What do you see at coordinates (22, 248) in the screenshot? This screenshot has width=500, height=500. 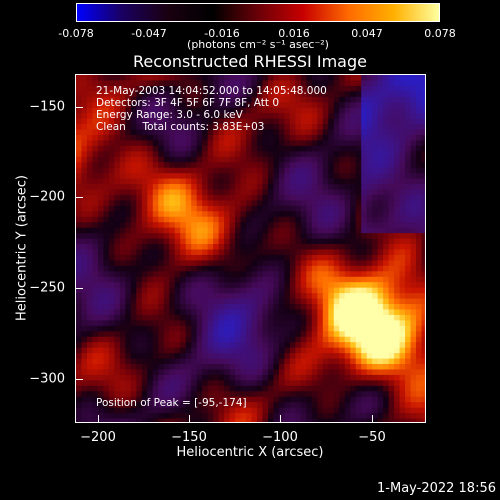 I see `y-axis-label: Heliocentric Y (arcsec)` at bounding box center [22, 248].